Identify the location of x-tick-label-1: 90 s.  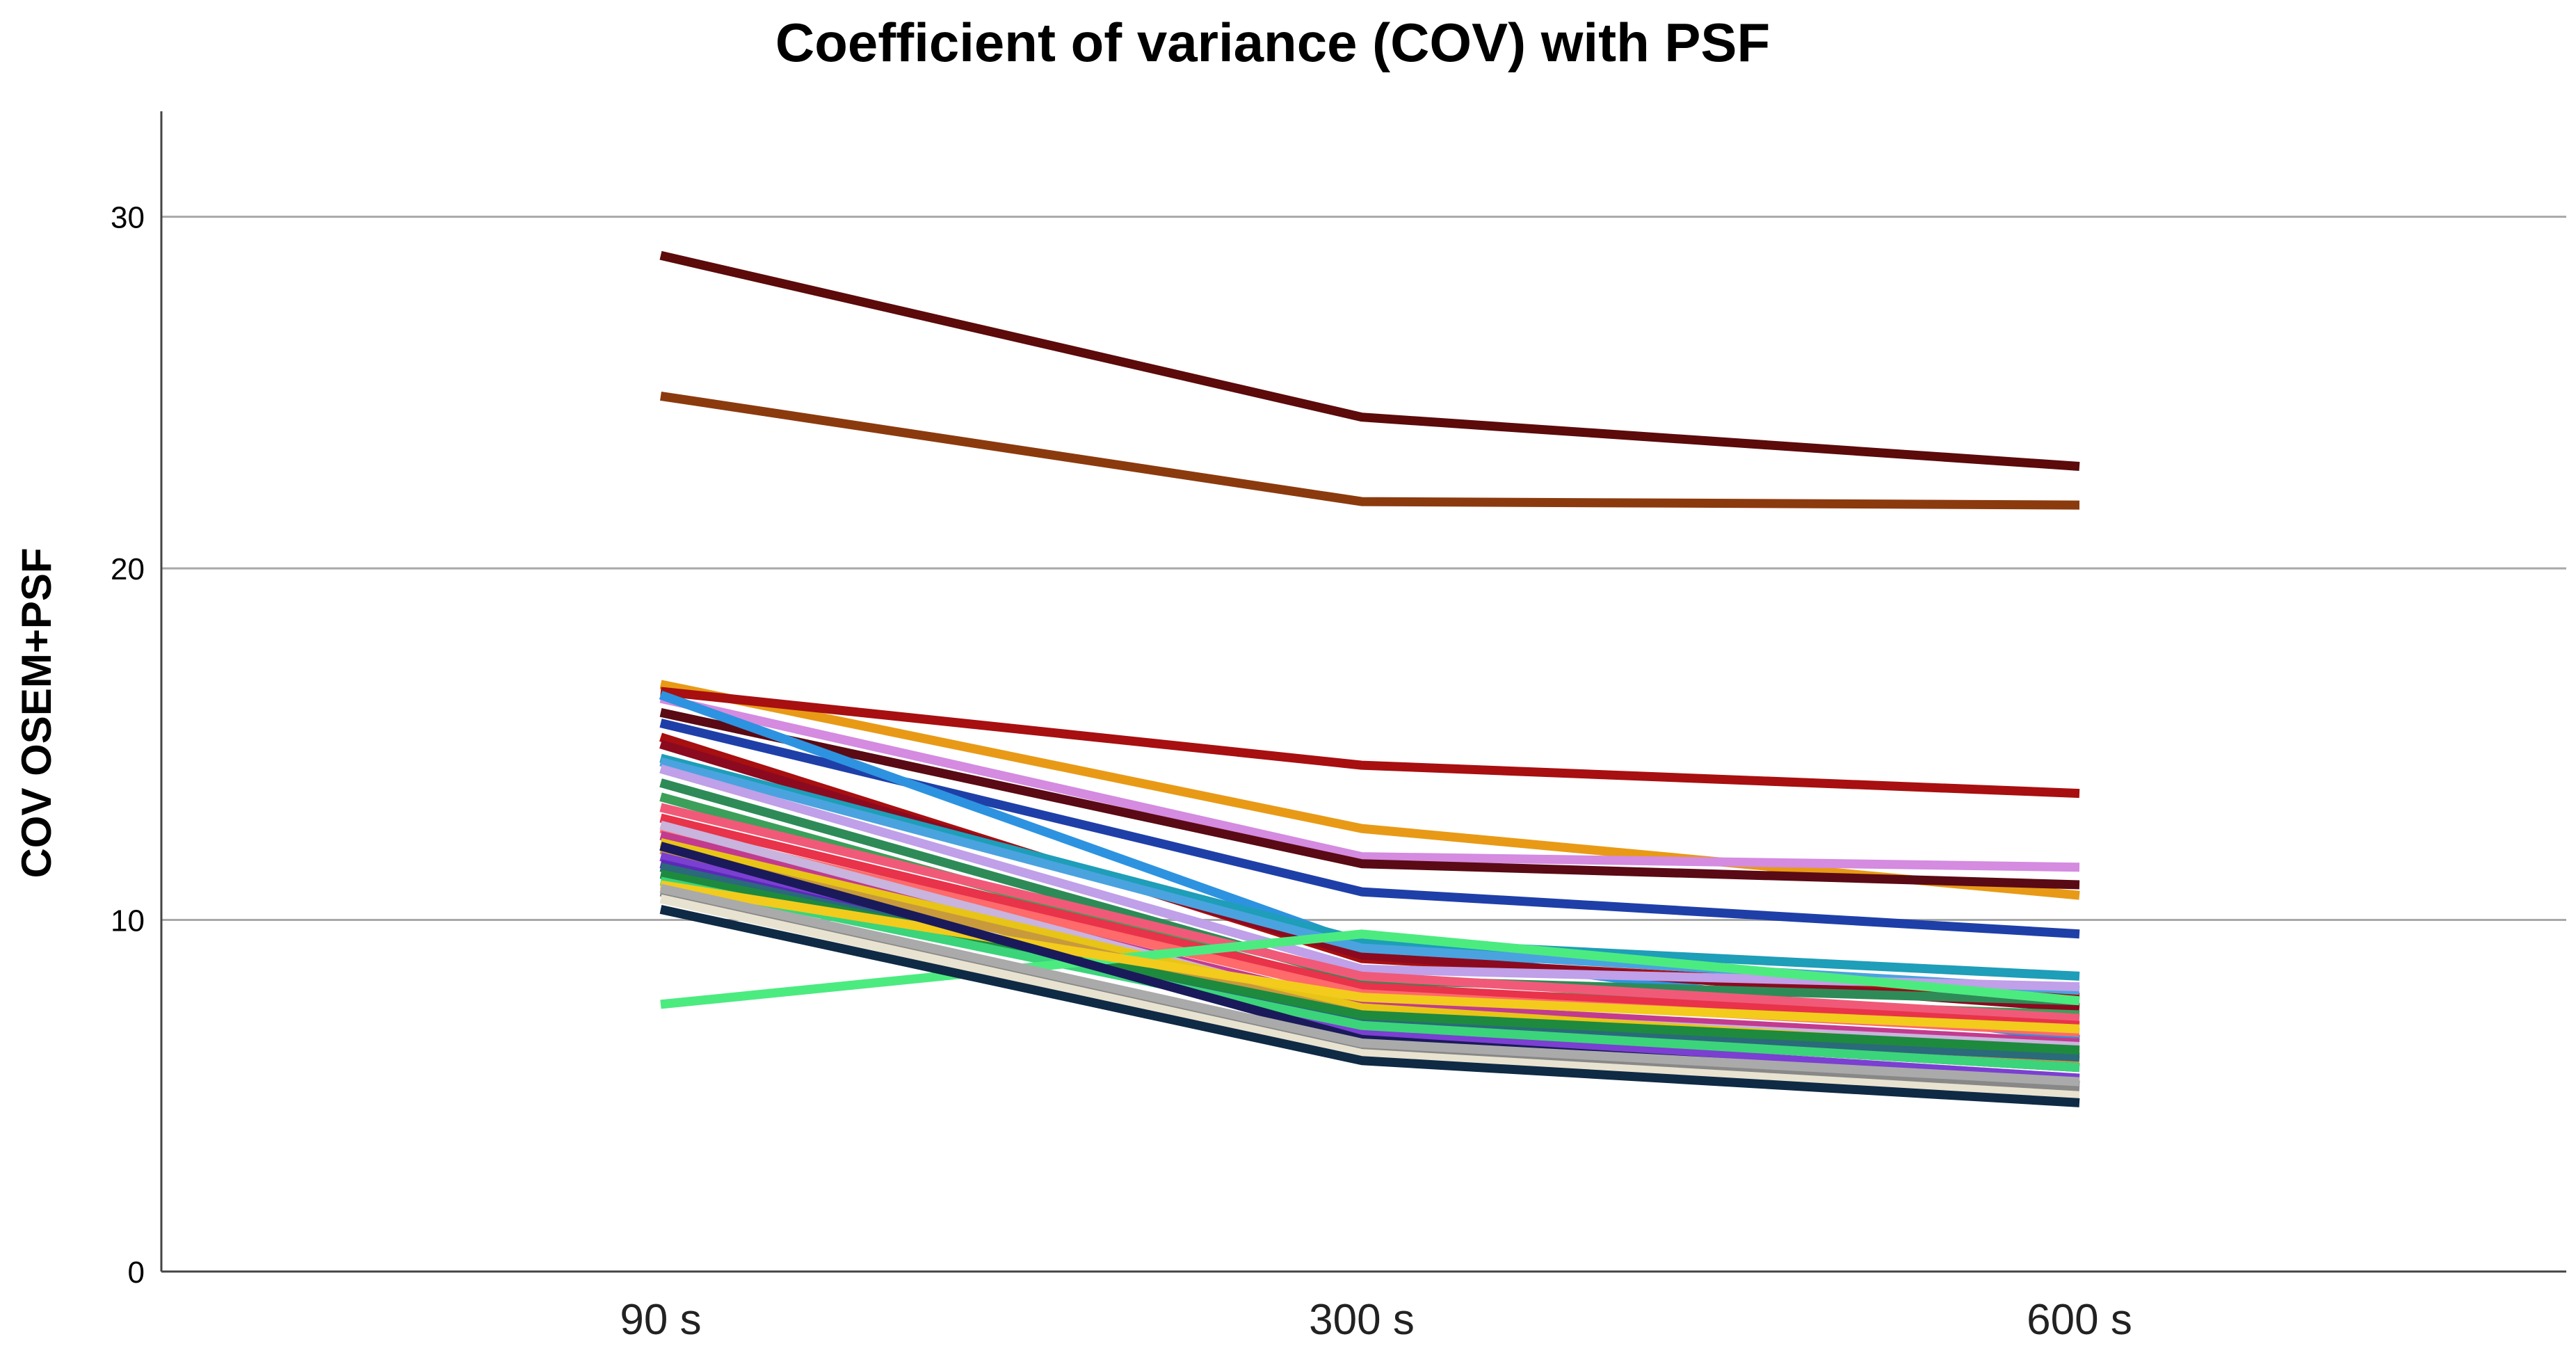
(660, 1320).